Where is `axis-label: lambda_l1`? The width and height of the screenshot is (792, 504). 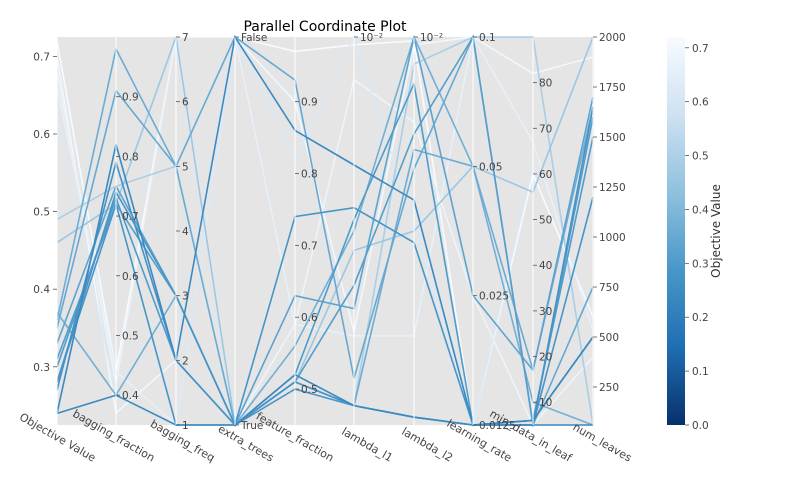 axis-label: lambda_l1 is located at coordinates (367, 445).